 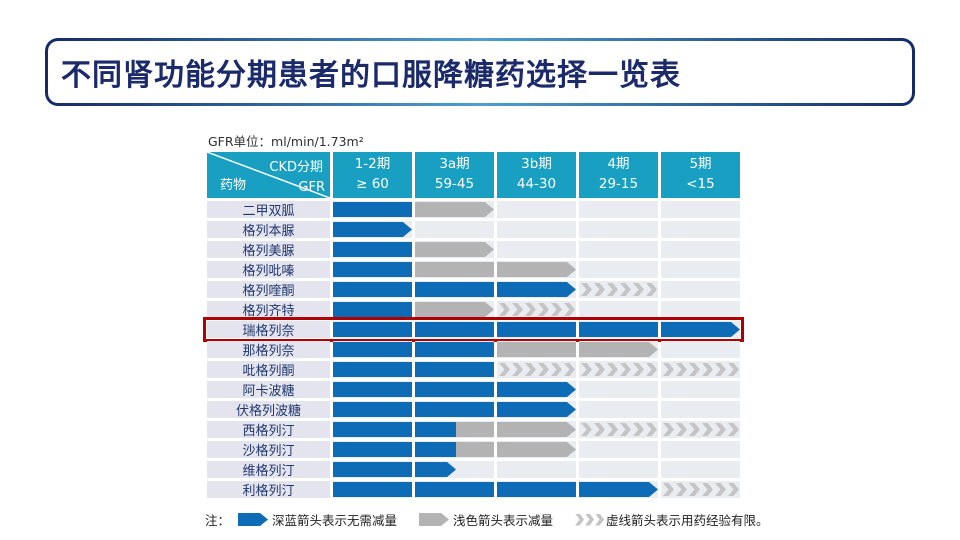 I want to click on drug-label: 格列吡嗪, so click(x=268, y=270).